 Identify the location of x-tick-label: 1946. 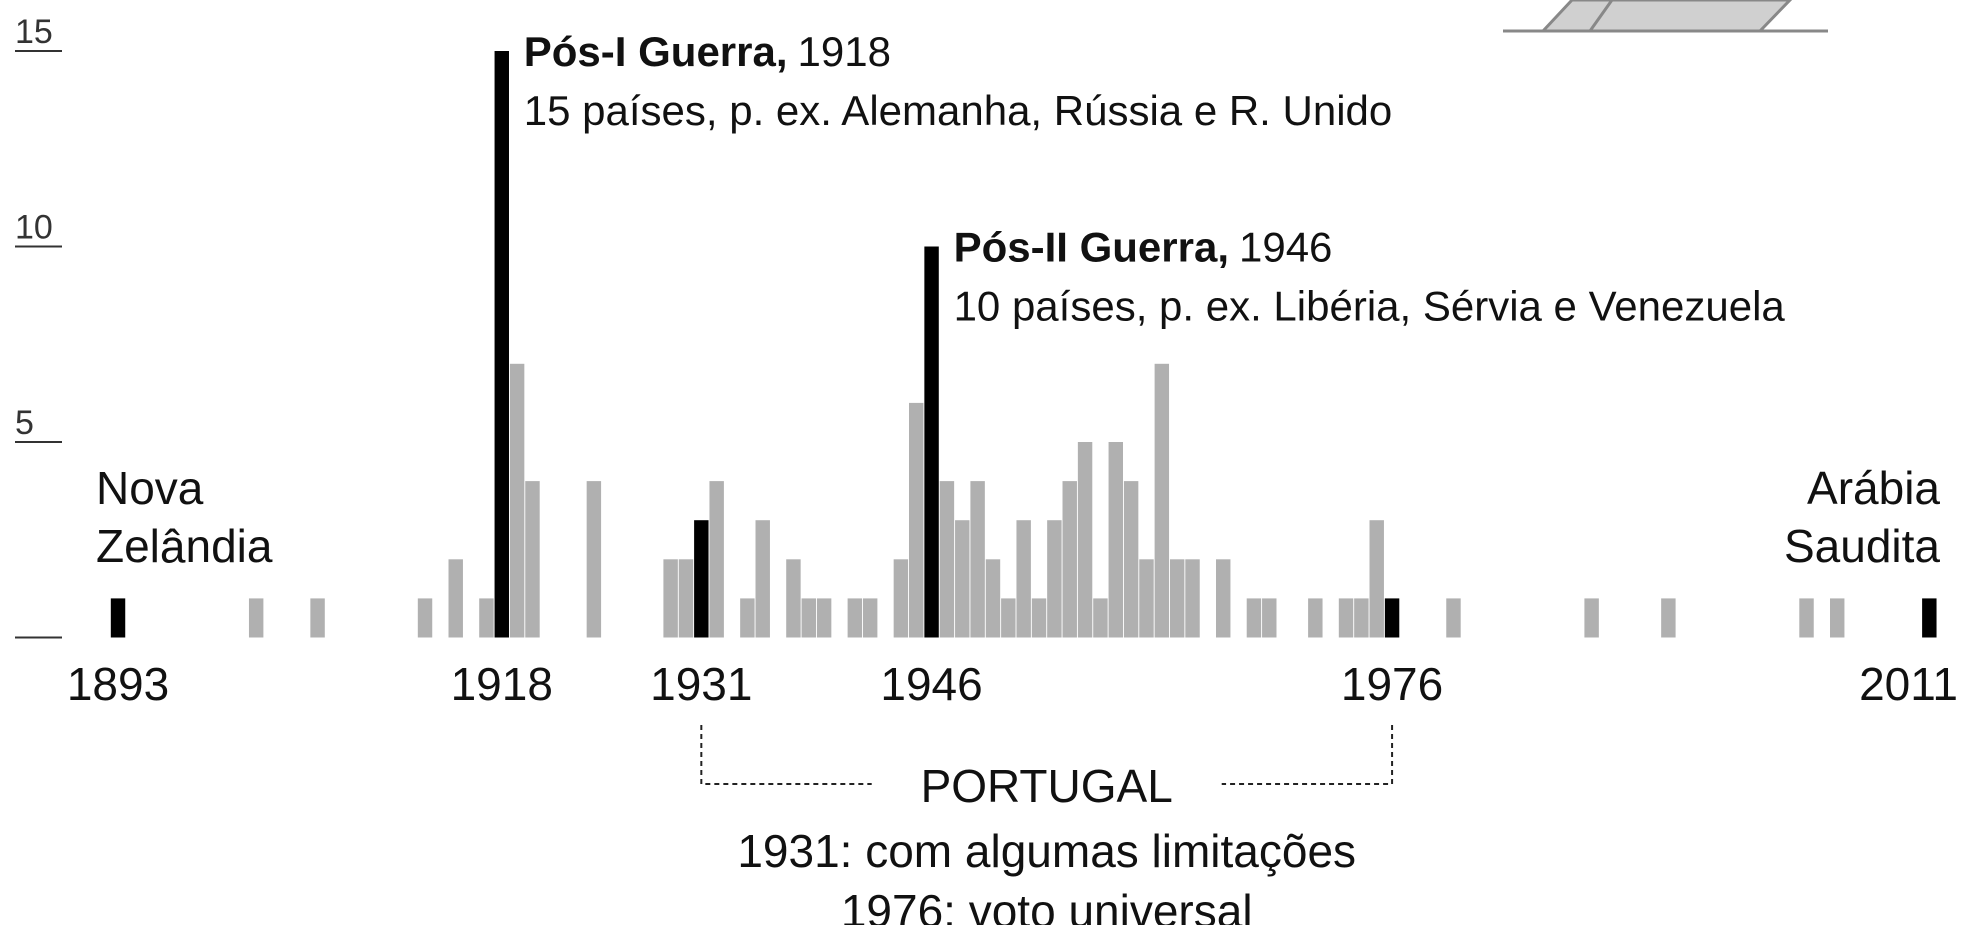
(931, 684).